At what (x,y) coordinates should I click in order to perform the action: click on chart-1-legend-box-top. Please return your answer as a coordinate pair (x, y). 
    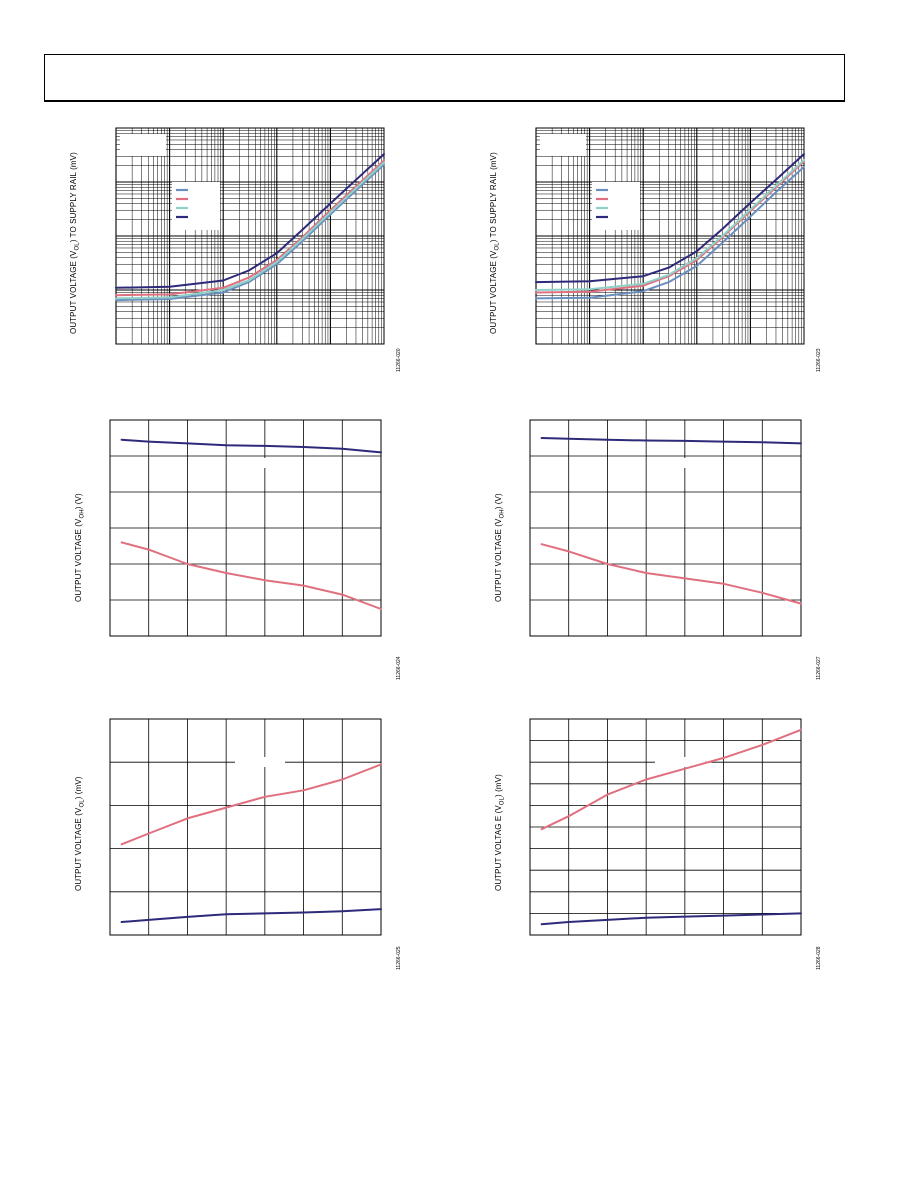
    Looking at the image, I should click on (143, 145).